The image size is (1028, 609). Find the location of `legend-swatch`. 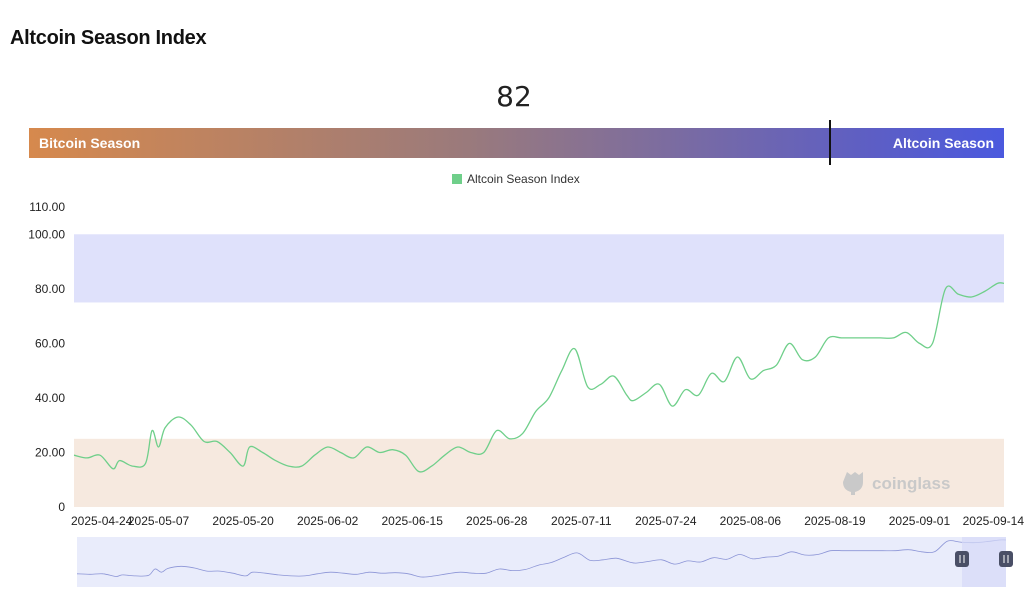

legend-swatch is located at coordinates (457, 179).